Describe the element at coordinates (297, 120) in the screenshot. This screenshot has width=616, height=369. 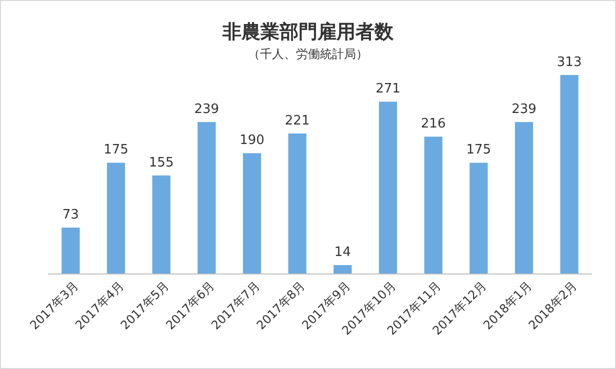
I see `data-label: 221` at that location.